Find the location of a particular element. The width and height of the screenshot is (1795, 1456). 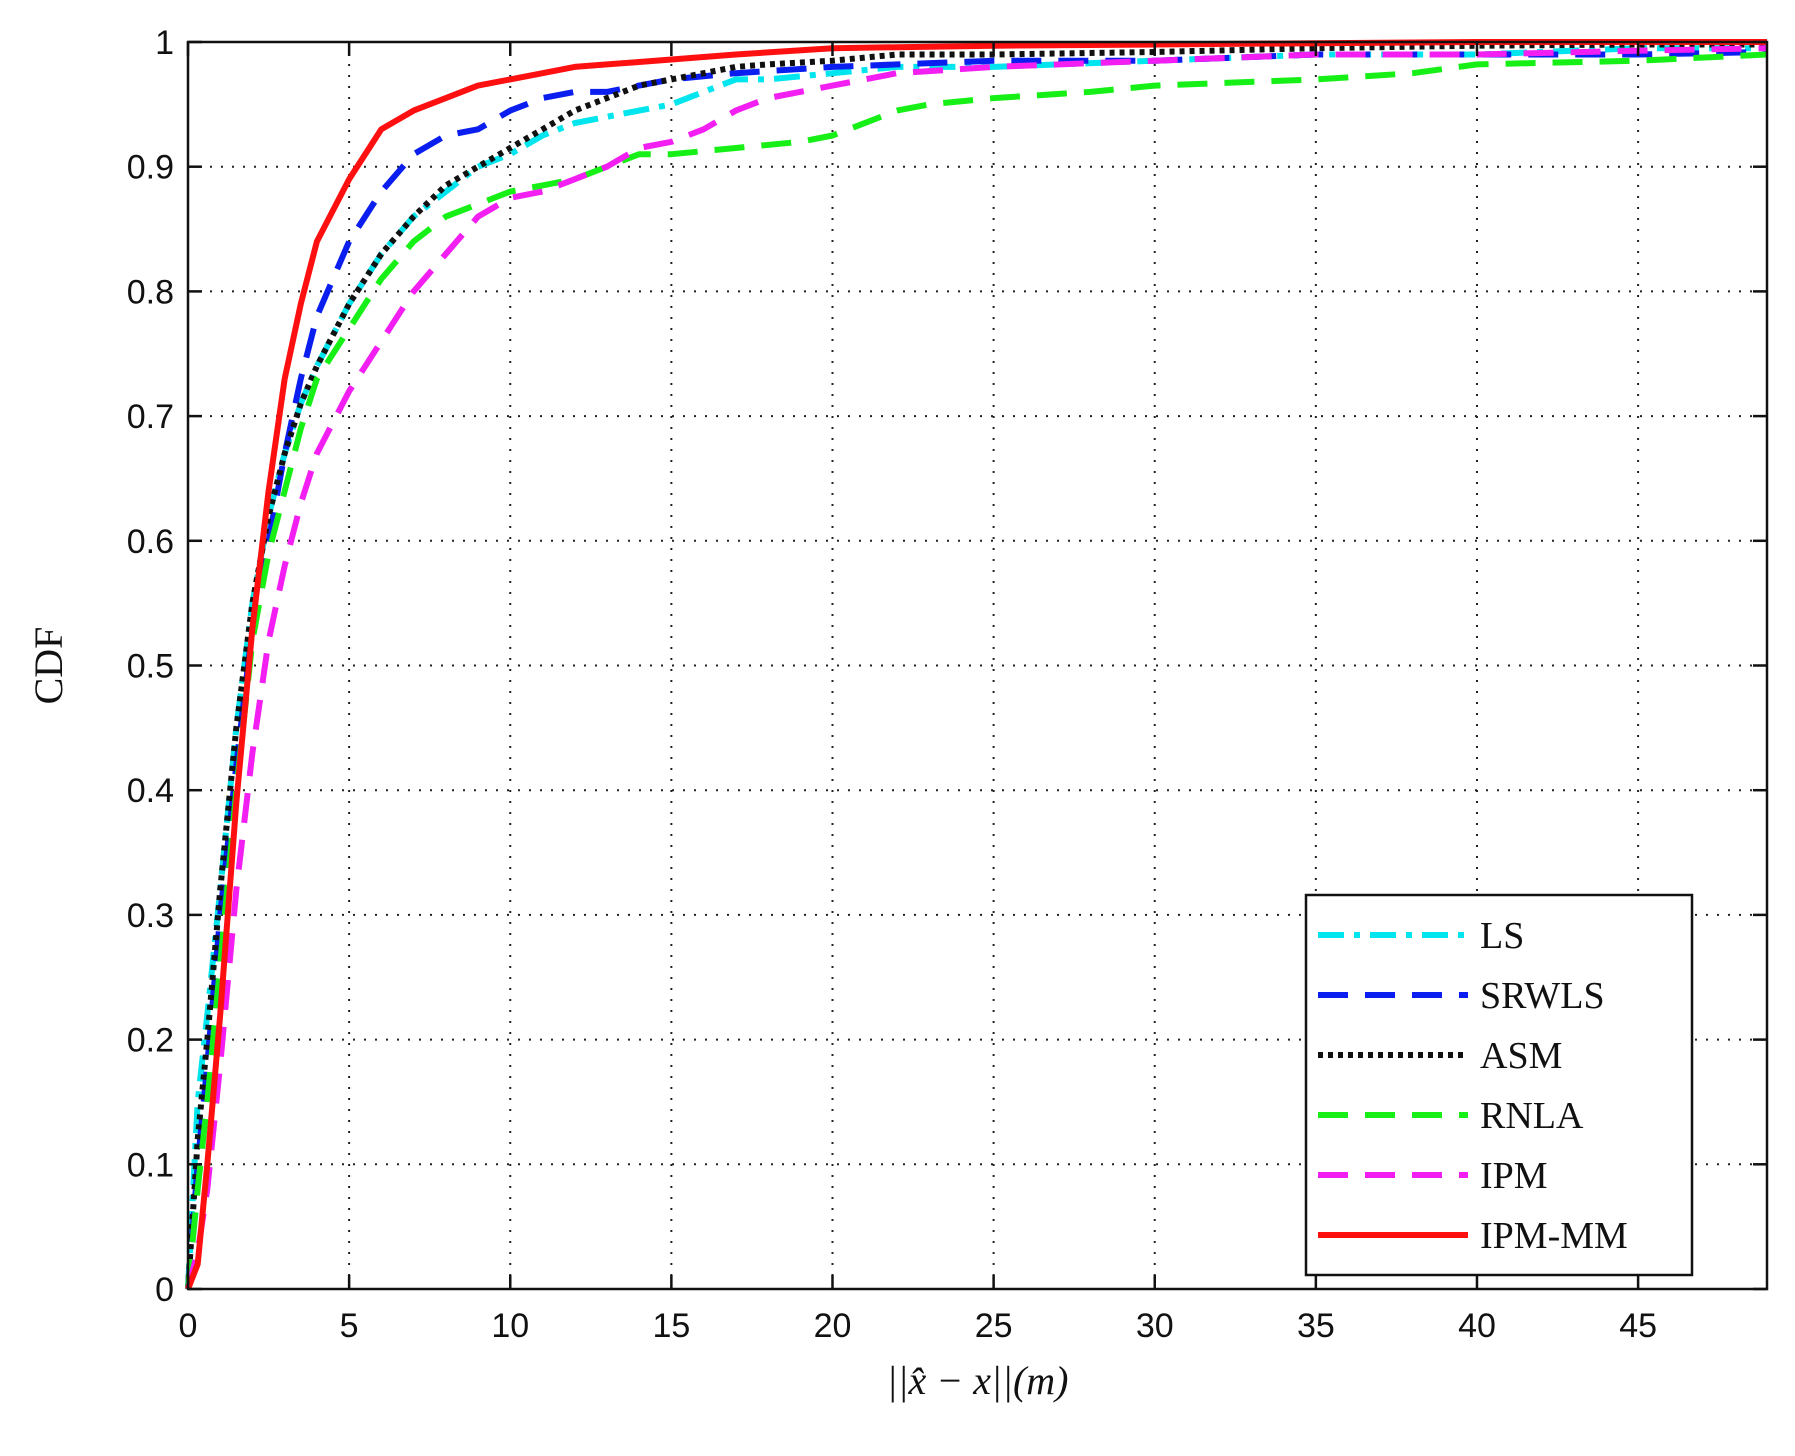

x-axis-label: ||x̂ − x||(m) is located at coordinates (977, 1380).